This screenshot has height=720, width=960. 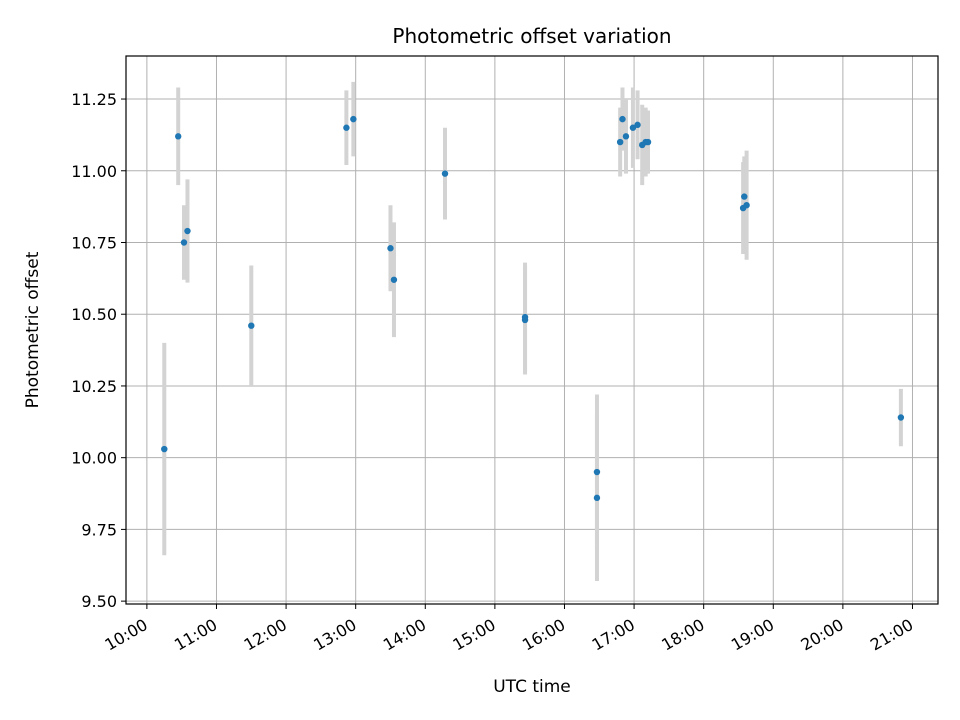 I want to click on y-tick-label: 10.75, so click(x=94, y=242).